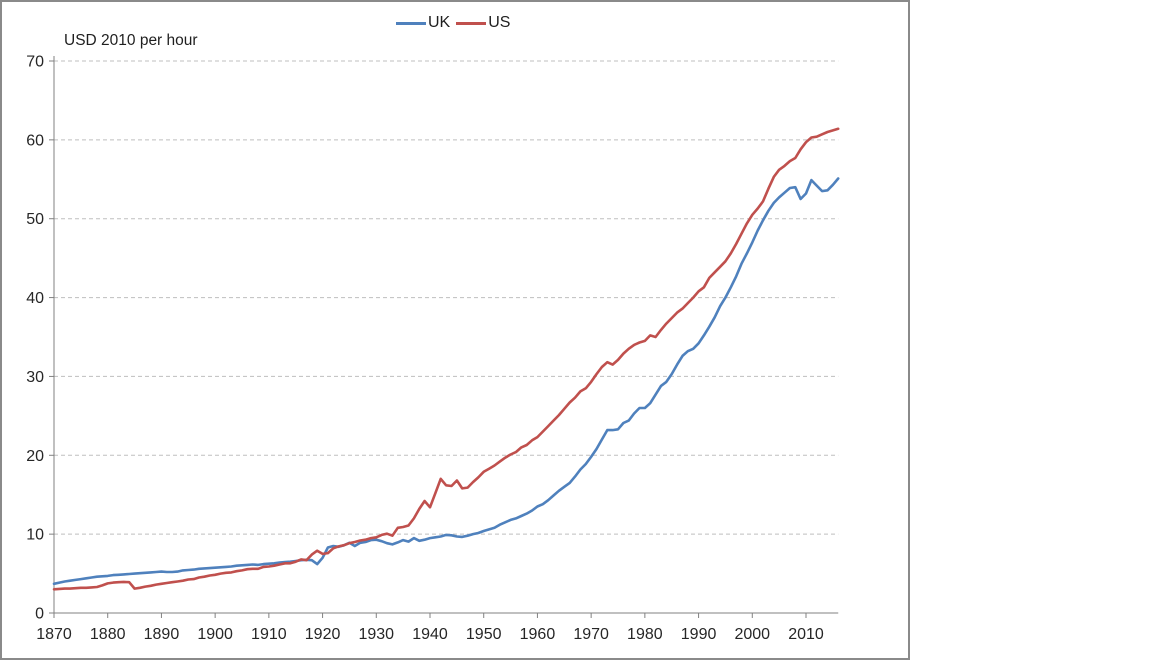 The width and height of the screenshot is (1152, 662). I want to click on y-tick-label: 70, so click(35, 62).